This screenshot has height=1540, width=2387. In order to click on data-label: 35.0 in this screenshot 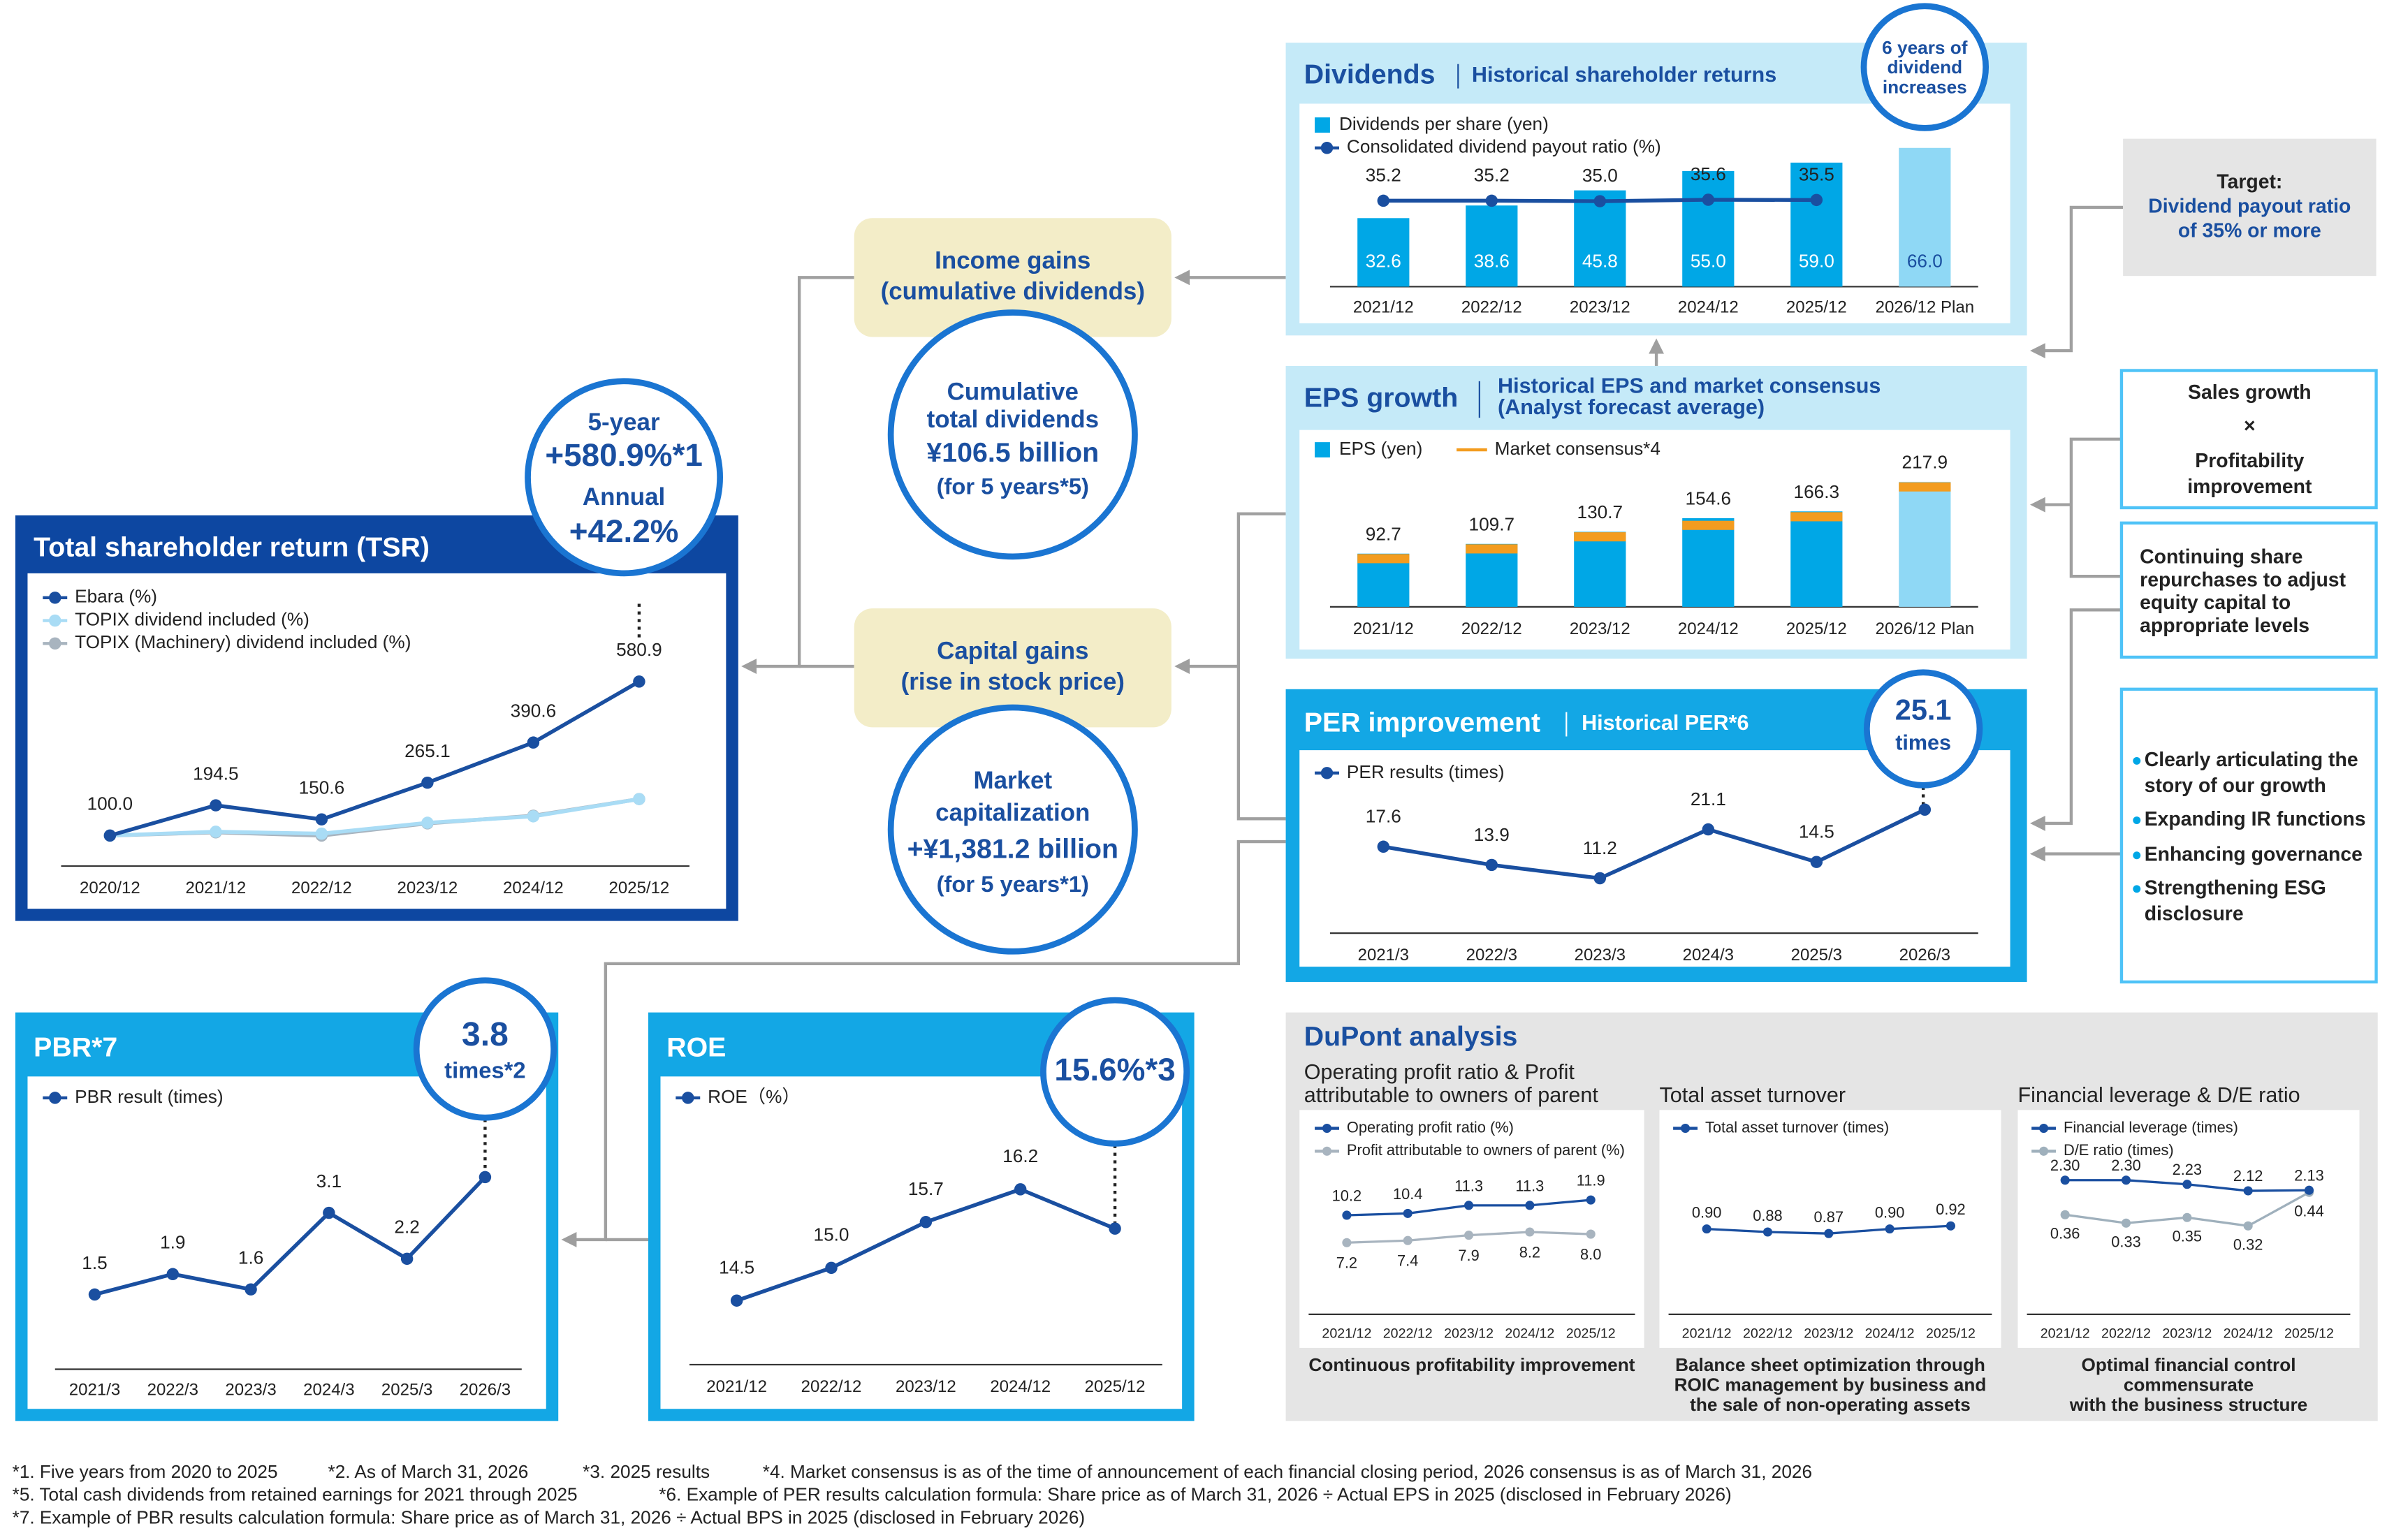, I will do `click(1600, 175)`.